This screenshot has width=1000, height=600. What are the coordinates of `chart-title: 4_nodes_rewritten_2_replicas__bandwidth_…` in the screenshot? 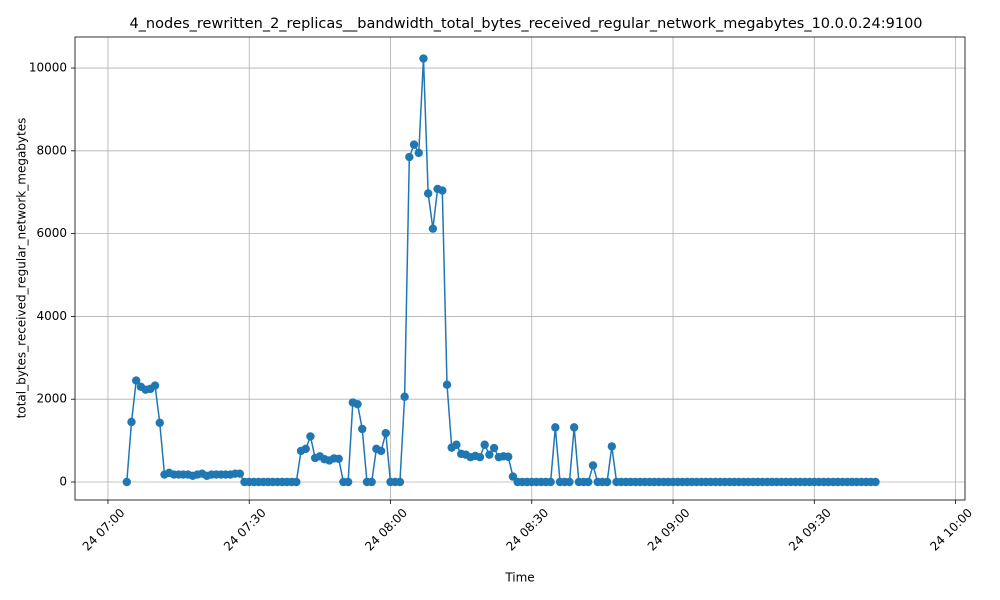 It's located at (525, 24).